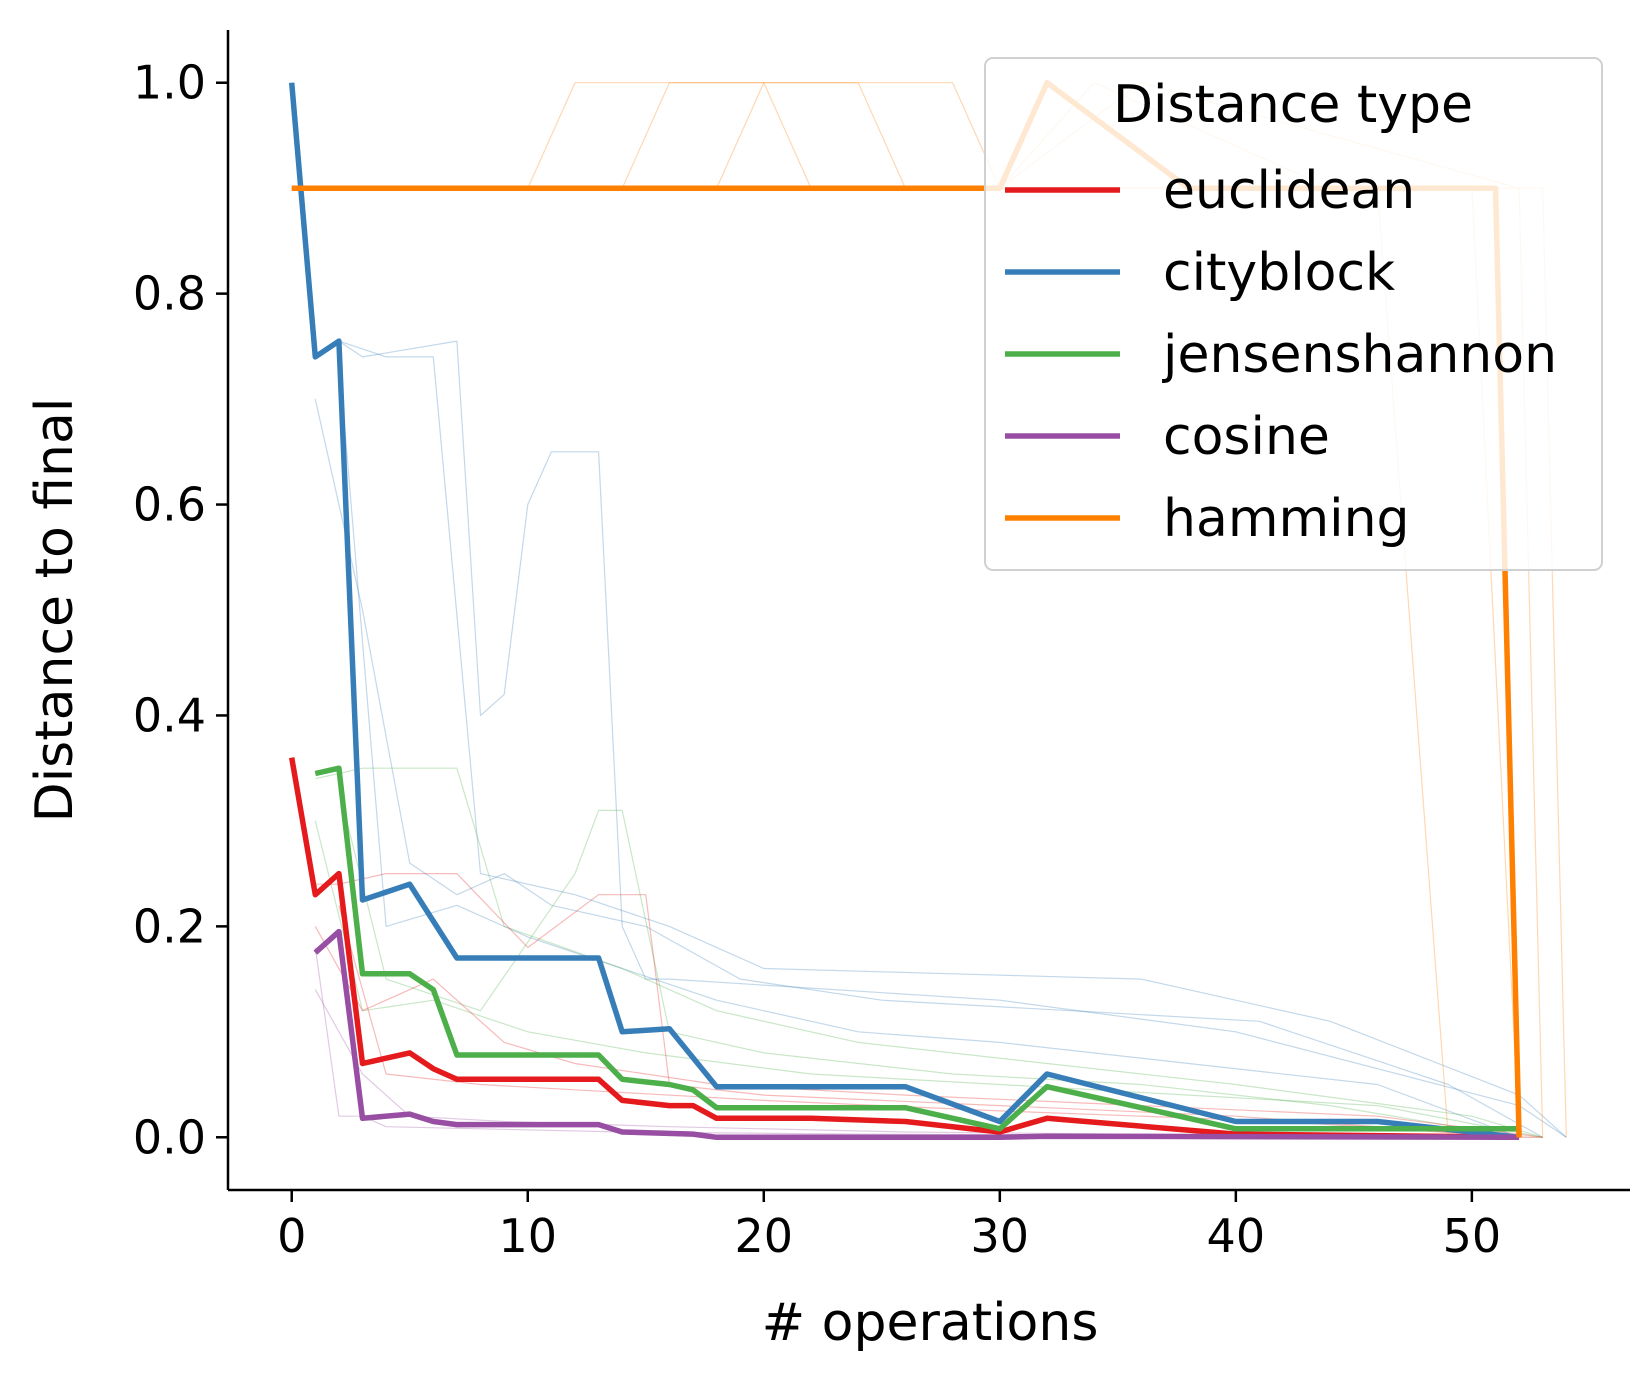  What do you see at coordinates (527, 1236) in the screenshot?
I see `x-tick-label: 10` at bounding box center [527, 1236].